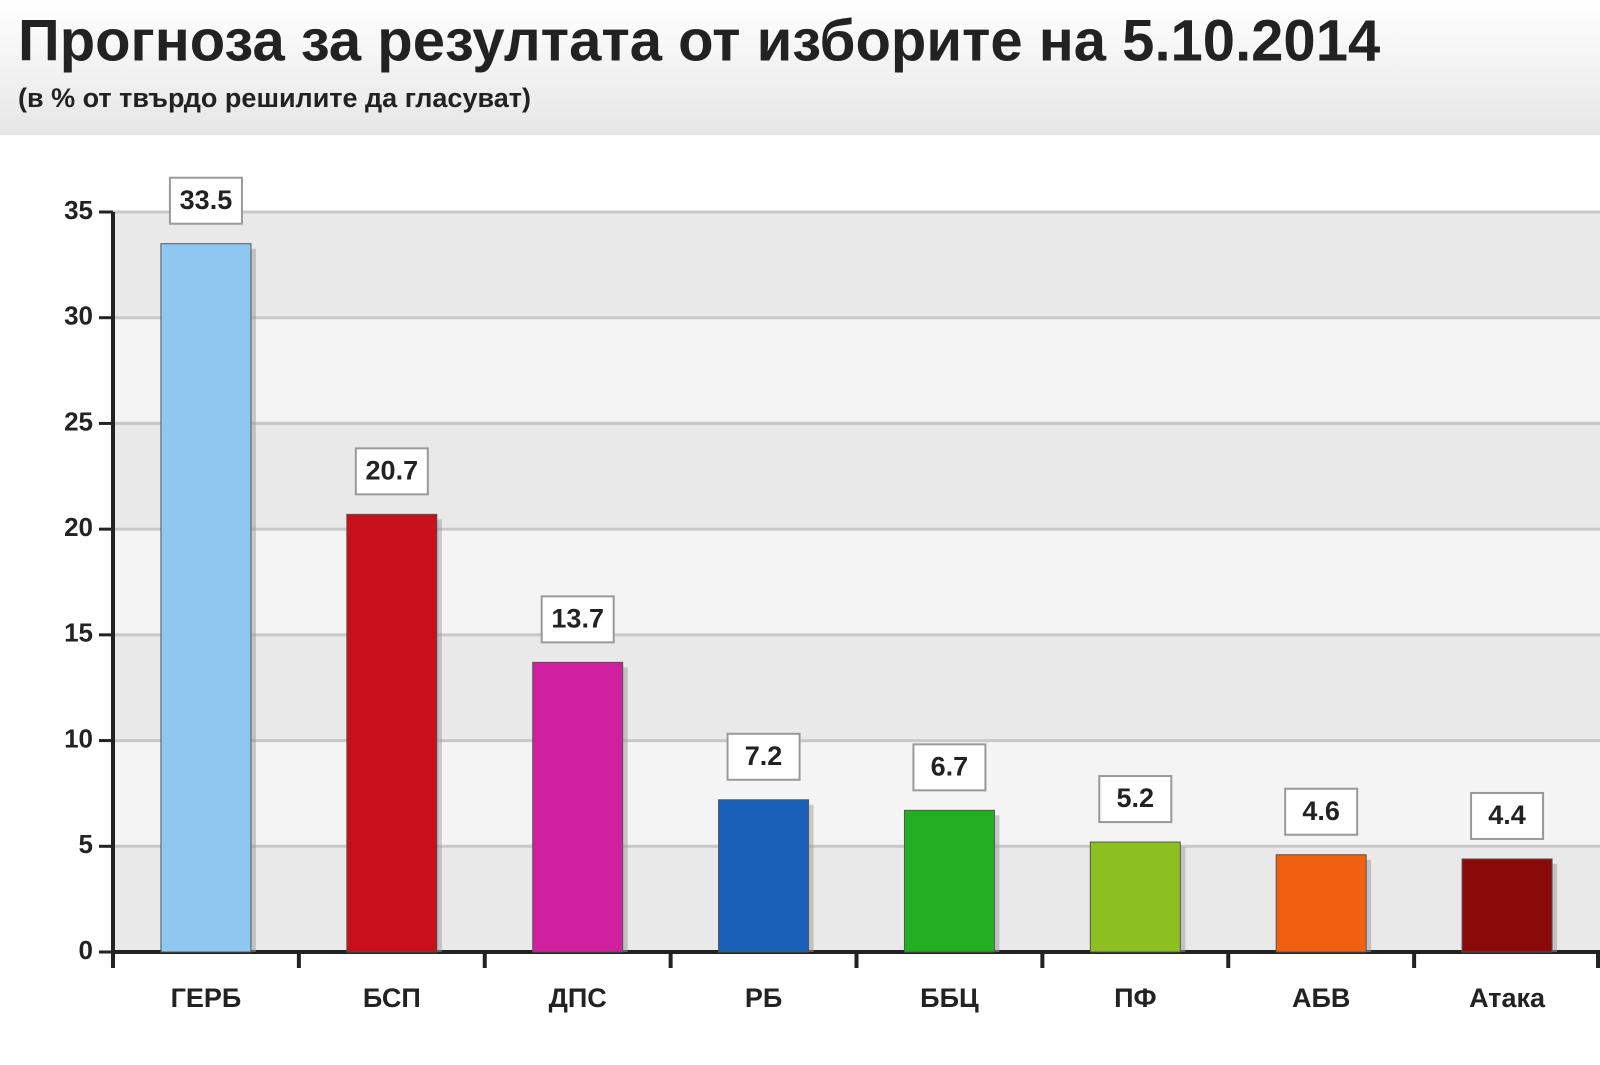  What do you see at coordinates (1135, 998) in the screenshot?
I see `x-tick-label: ПФ` at bounding box center [1135, 998].